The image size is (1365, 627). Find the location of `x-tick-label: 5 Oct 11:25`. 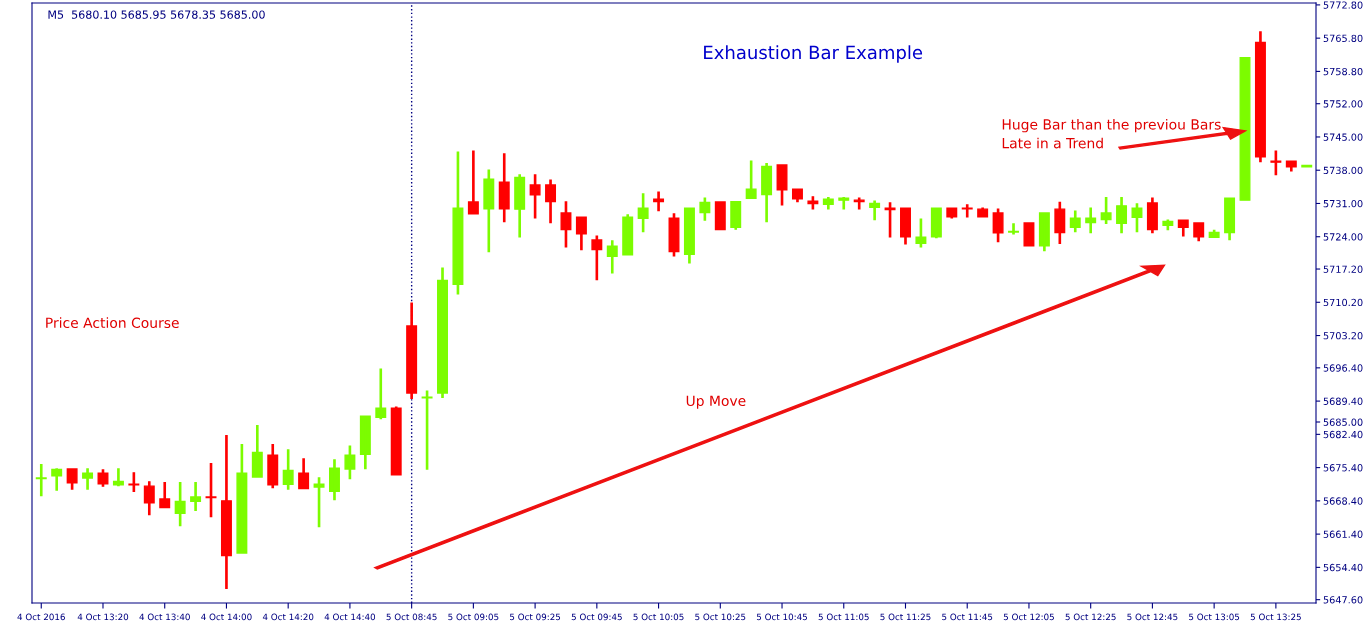

x-tick-label: 5 Oct 11:25 is located at coordinates (905, 617).